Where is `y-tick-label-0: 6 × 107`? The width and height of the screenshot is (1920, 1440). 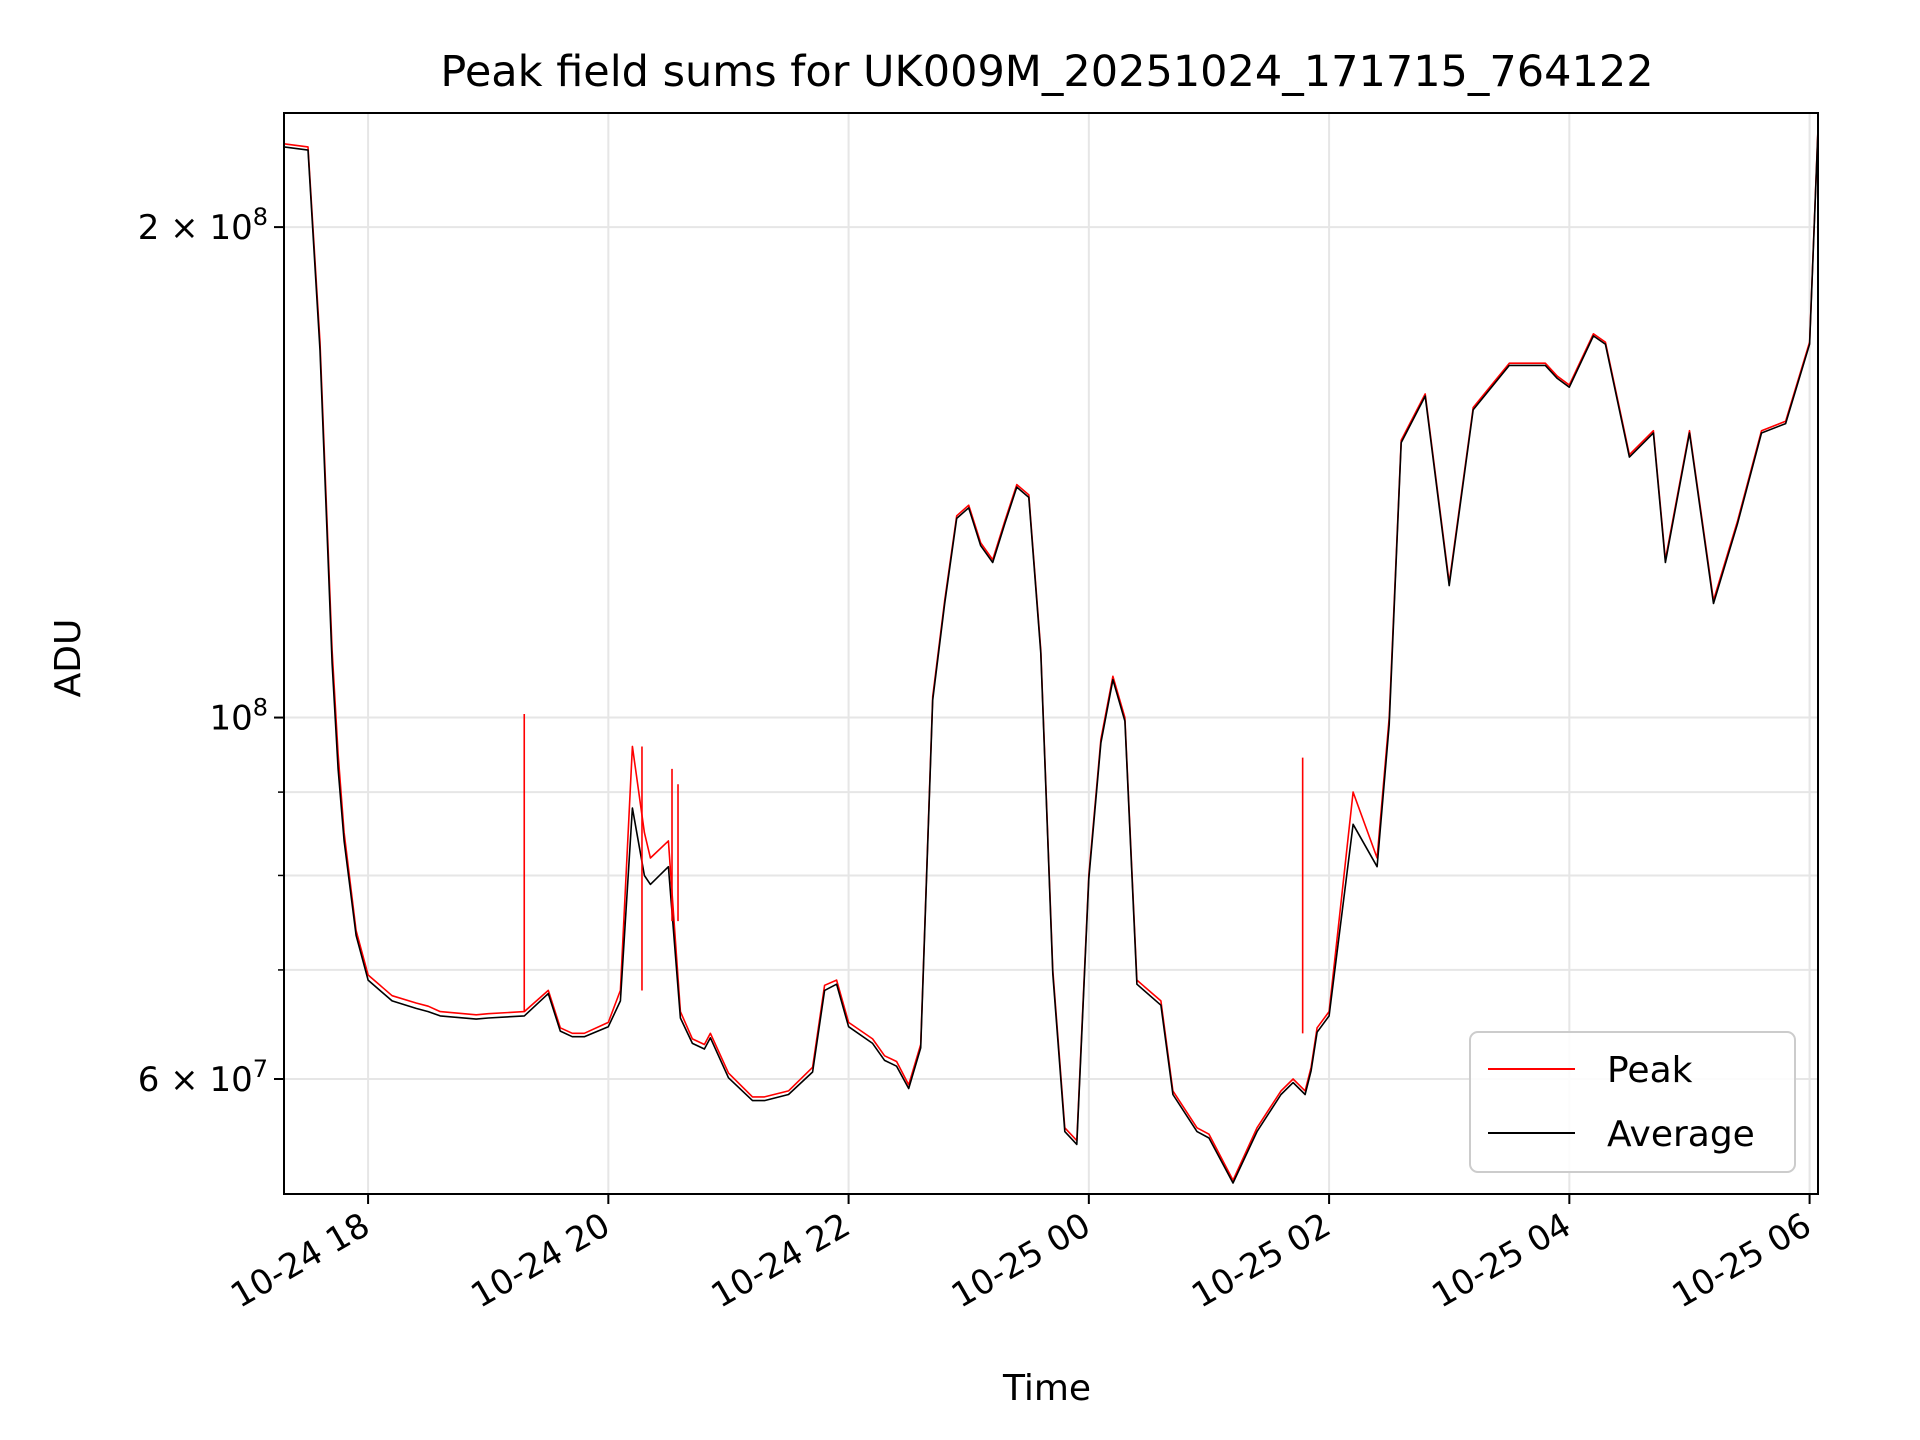
y-tick-label-0: 6 × 107 is located at coordinates (203, 1077).